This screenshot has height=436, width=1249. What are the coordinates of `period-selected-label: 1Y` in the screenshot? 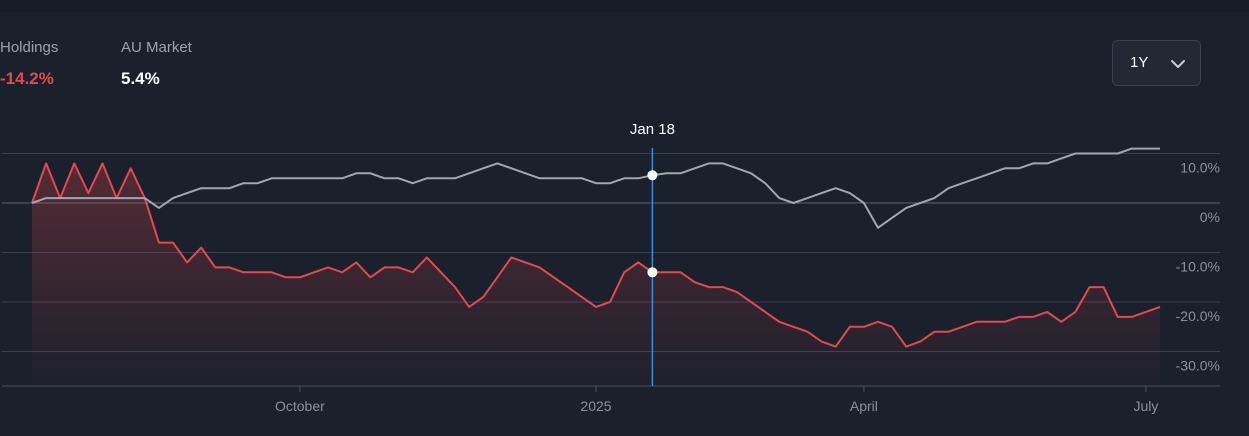 It's located at (1139, 62).